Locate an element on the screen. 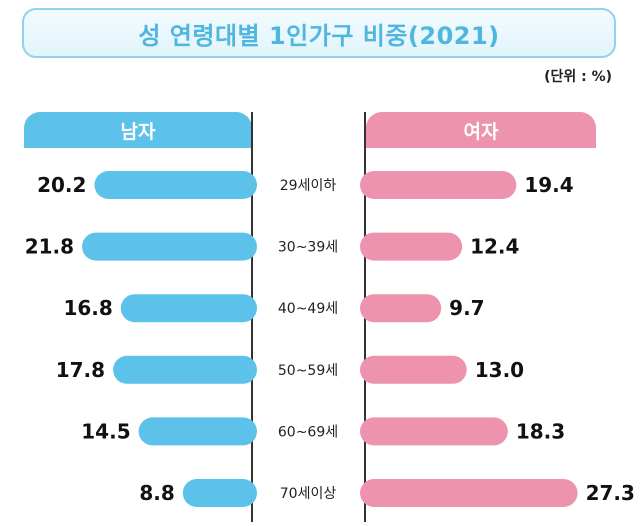 This screenshot has width=640, height=526. male-value-label: 20.2 is located at coordinates (61, 185).